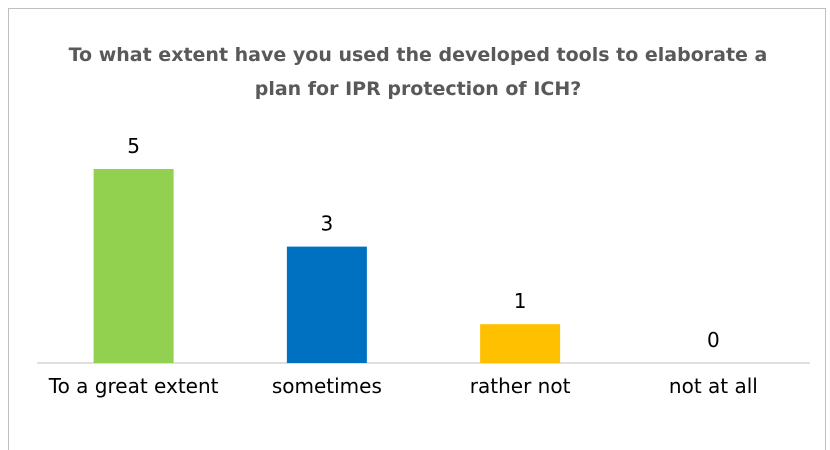 The image size is (830, 450). What do you see at coordinates (133, 146) in the screenshot?
I see `value-label: 5` at bounding box center [133, 146].